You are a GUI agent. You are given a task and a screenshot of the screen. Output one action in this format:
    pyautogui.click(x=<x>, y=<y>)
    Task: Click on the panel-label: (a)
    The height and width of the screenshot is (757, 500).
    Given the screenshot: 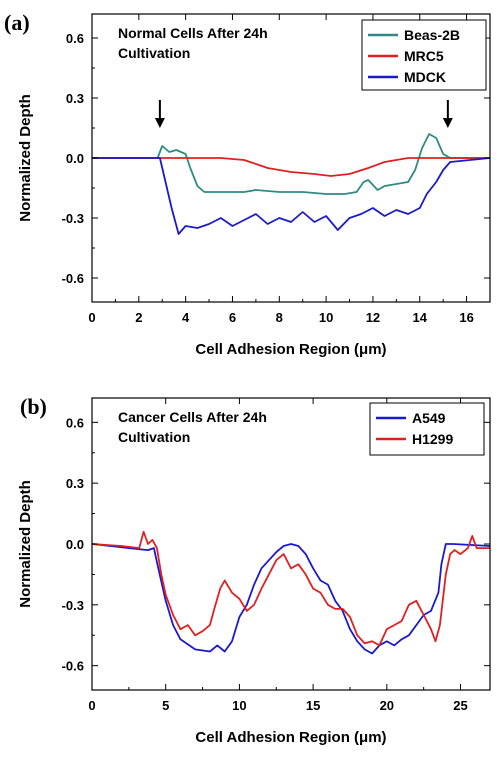 What is the action you would take?
    pyautogui.click(x=17, y=22)
    